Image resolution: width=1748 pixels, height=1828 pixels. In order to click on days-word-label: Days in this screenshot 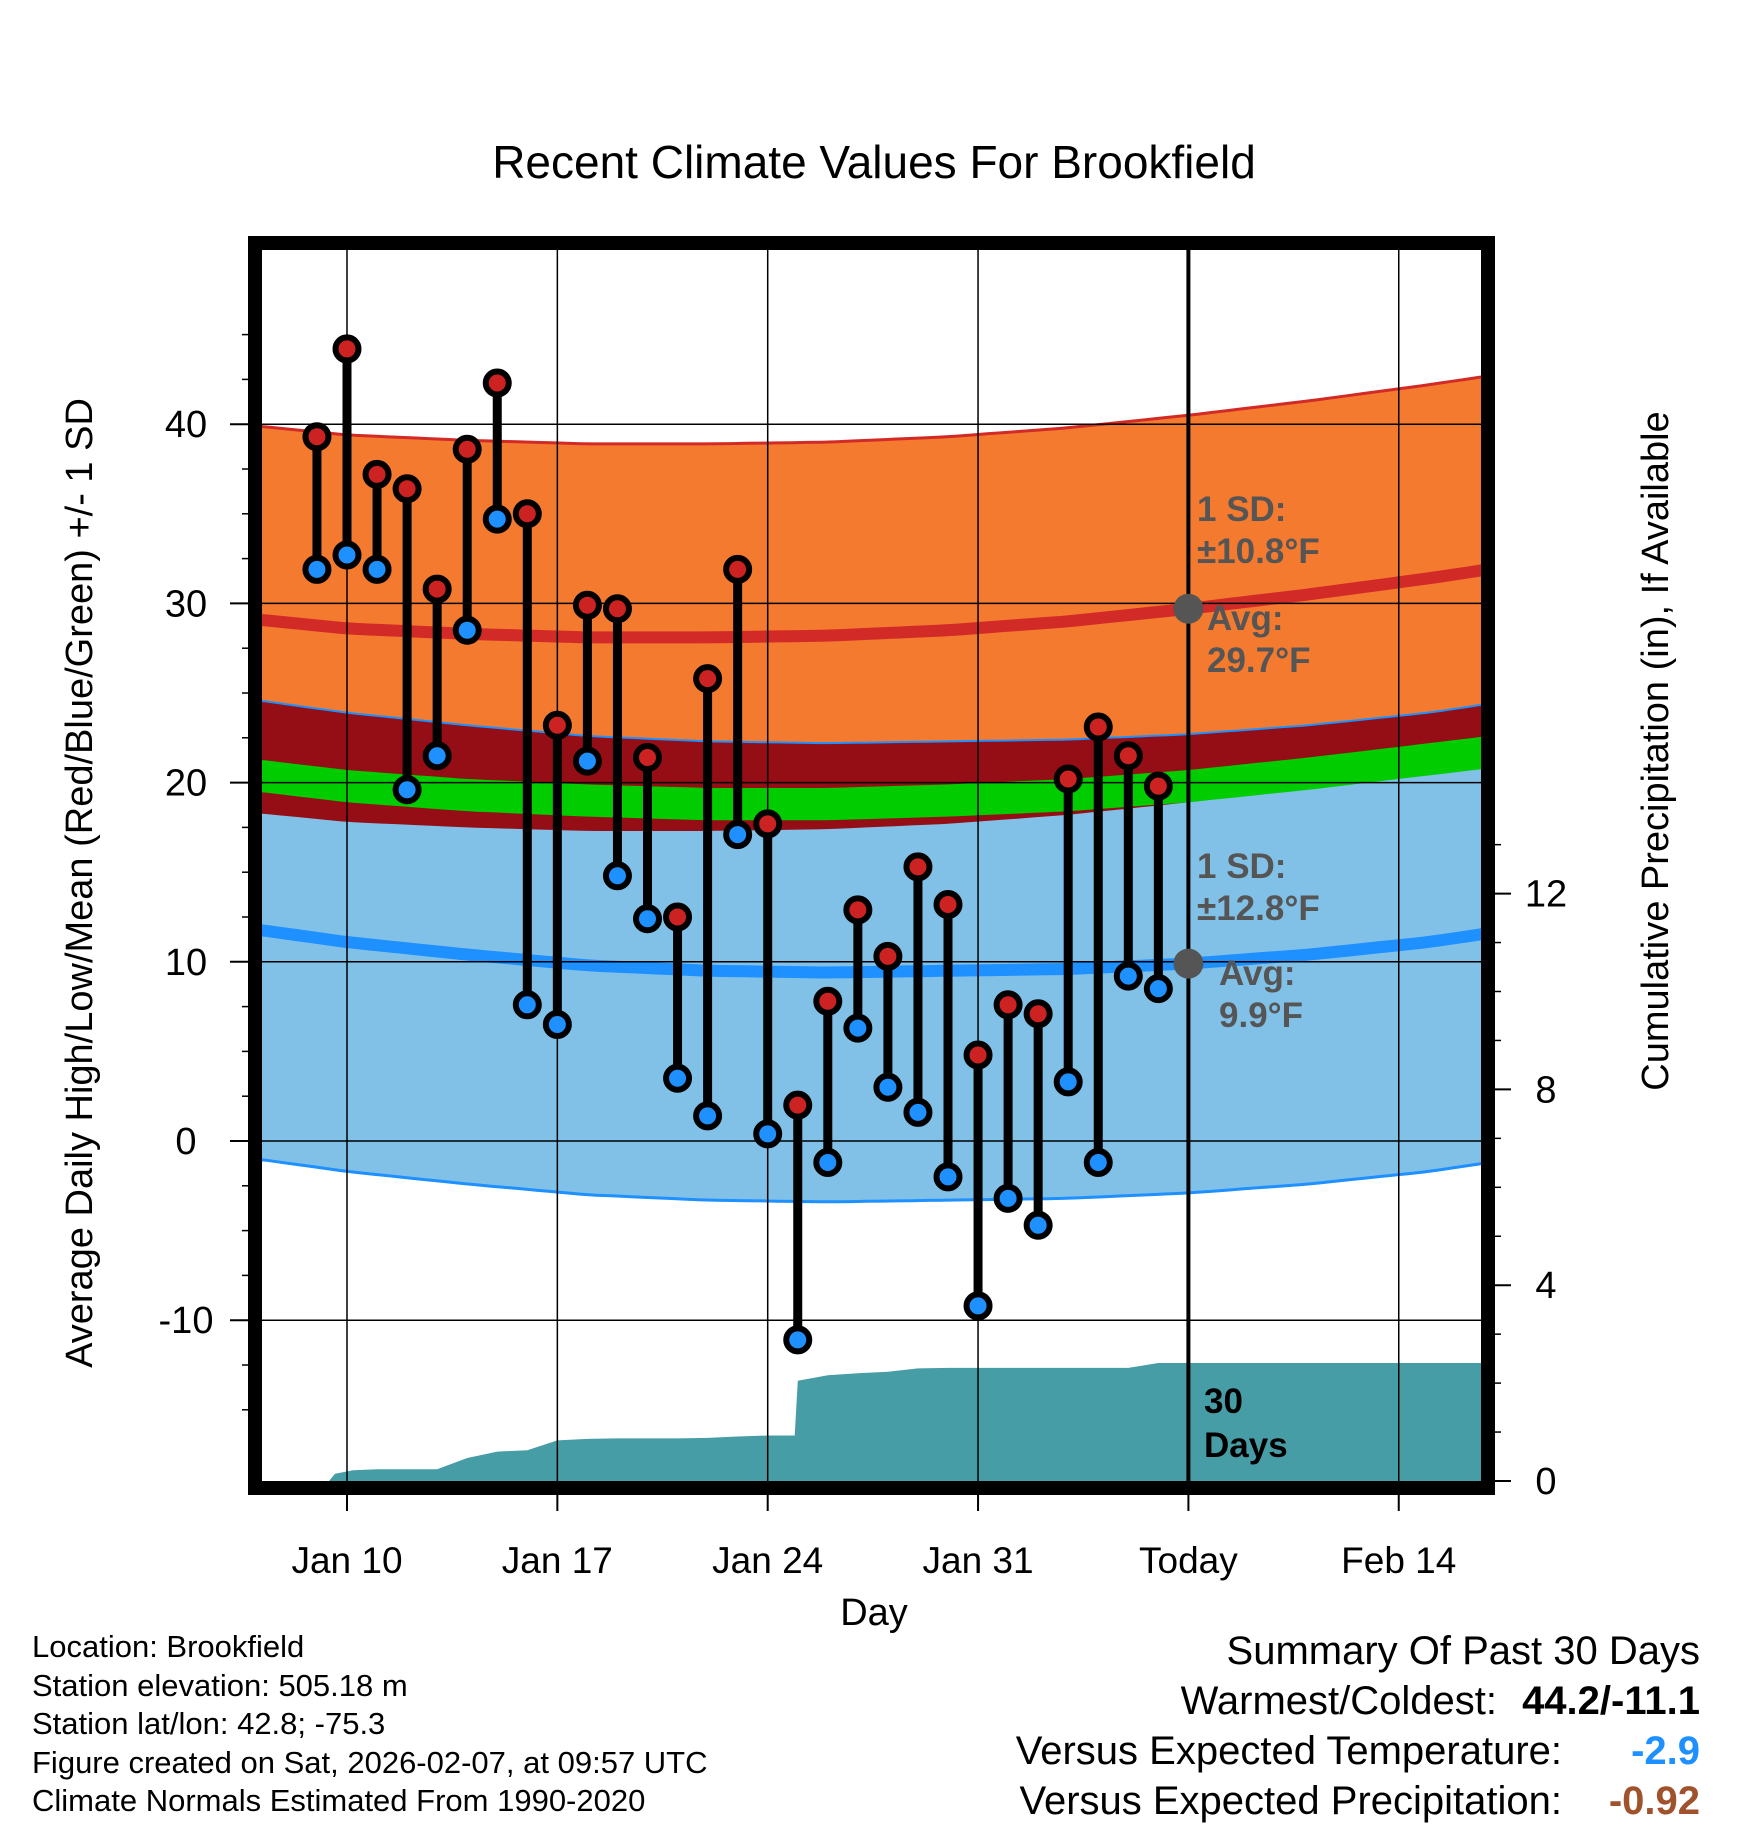, I will do `click(1246, 1445)`.